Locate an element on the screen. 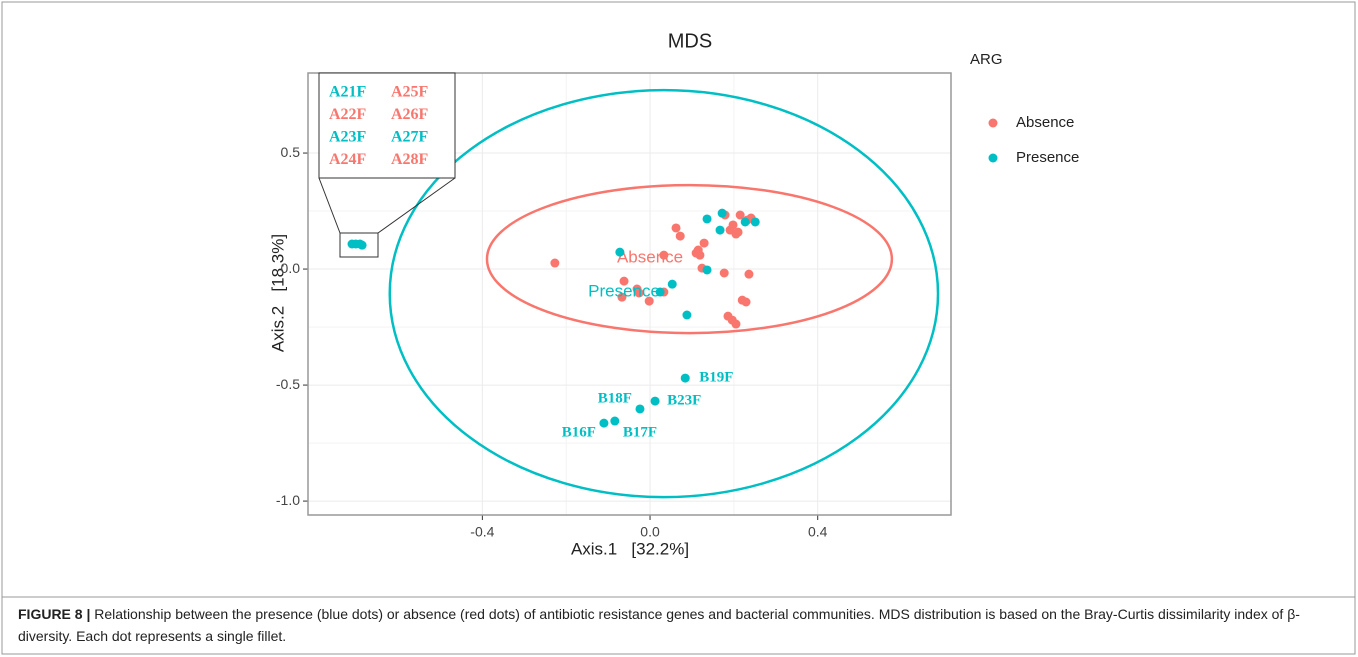 The image size is (1358, 657). x-tick-label: -0.4 is located at coordinates (482, 532).